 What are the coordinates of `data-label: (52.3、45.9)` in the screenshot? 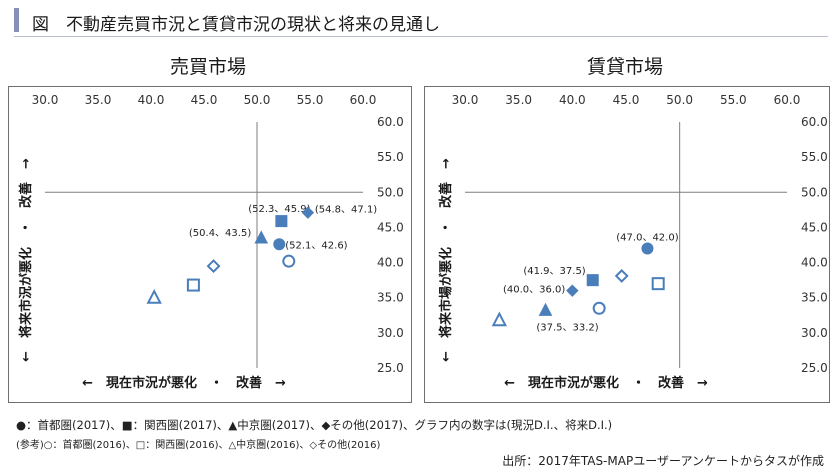 It's located at (279, 209).